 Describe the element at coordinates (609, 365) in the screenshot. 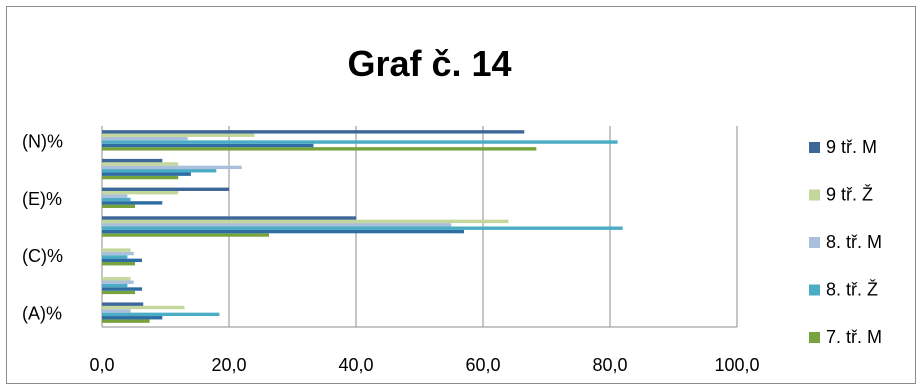

I see `x-tick-label: 80,0` at that location.